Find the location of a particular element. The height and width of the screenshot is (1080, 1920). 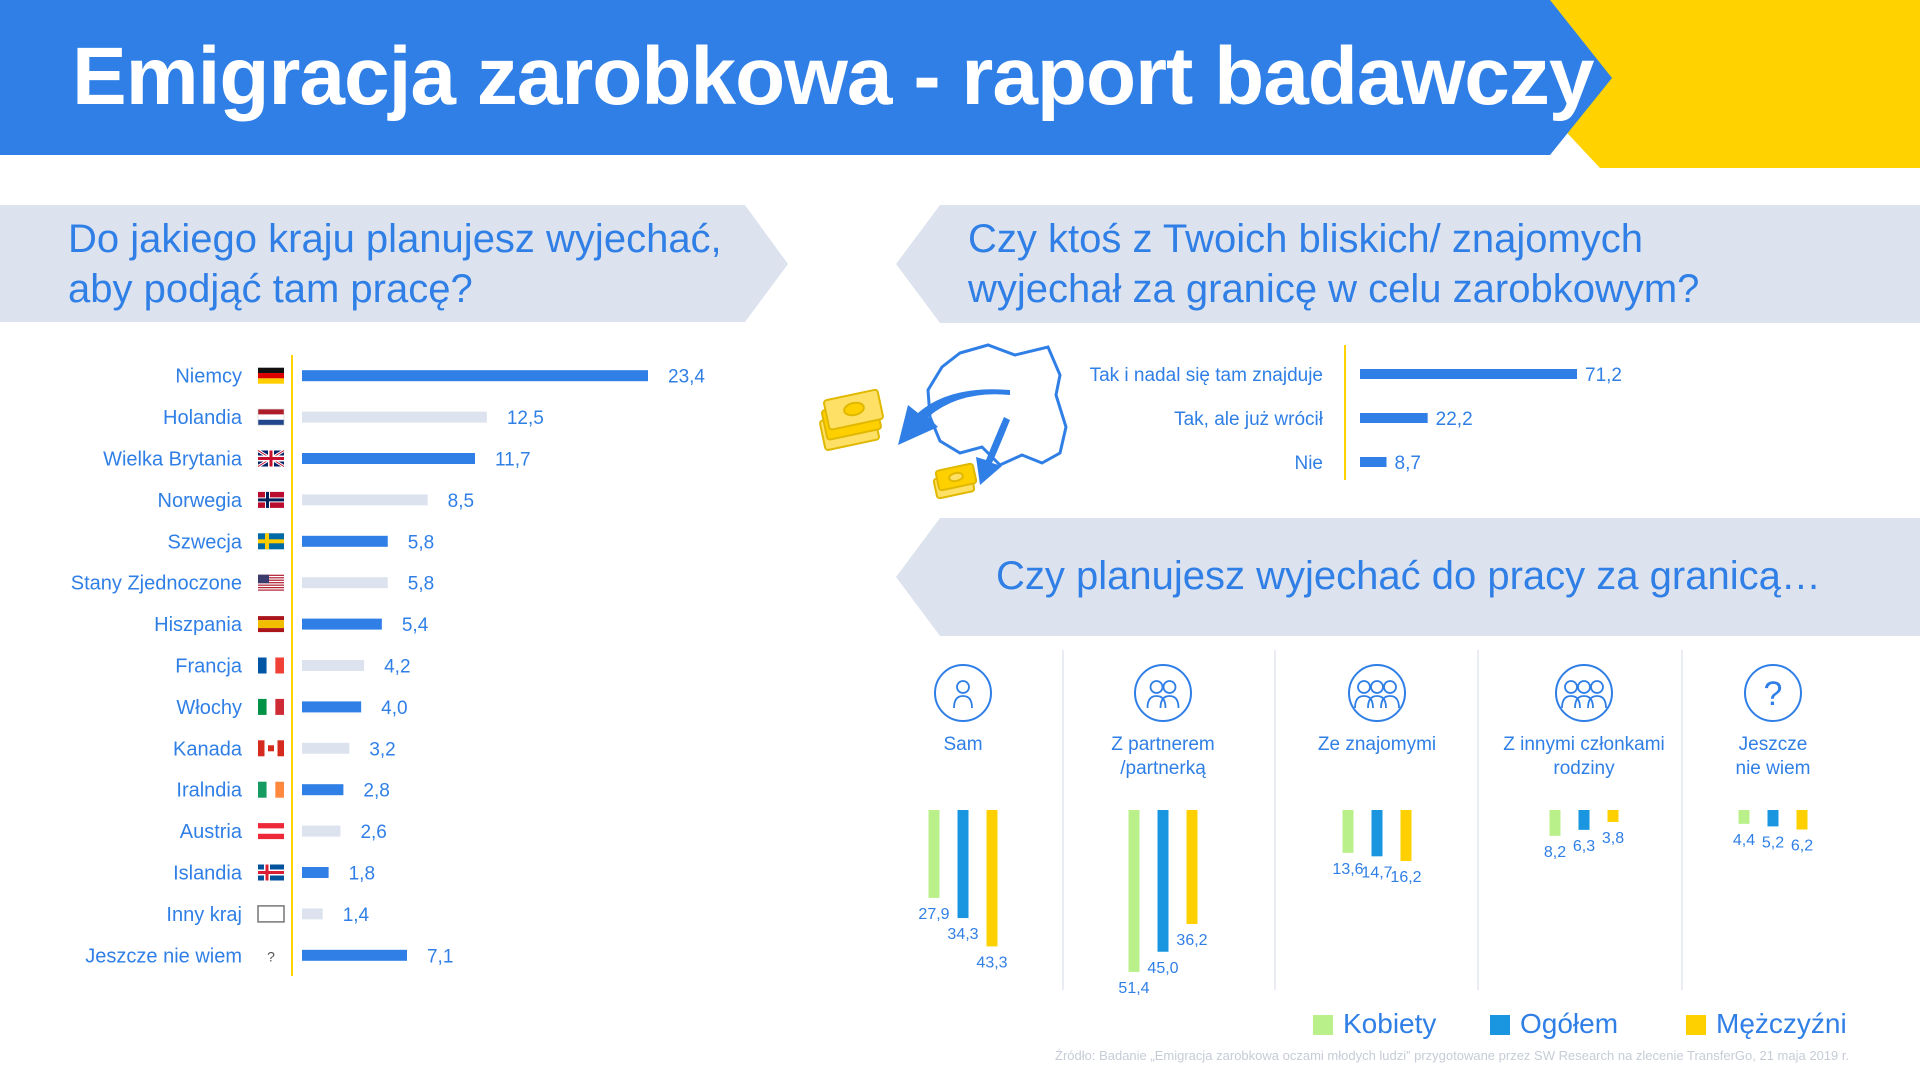

series-value: 4,4 is located at coordinates (1744, 840).